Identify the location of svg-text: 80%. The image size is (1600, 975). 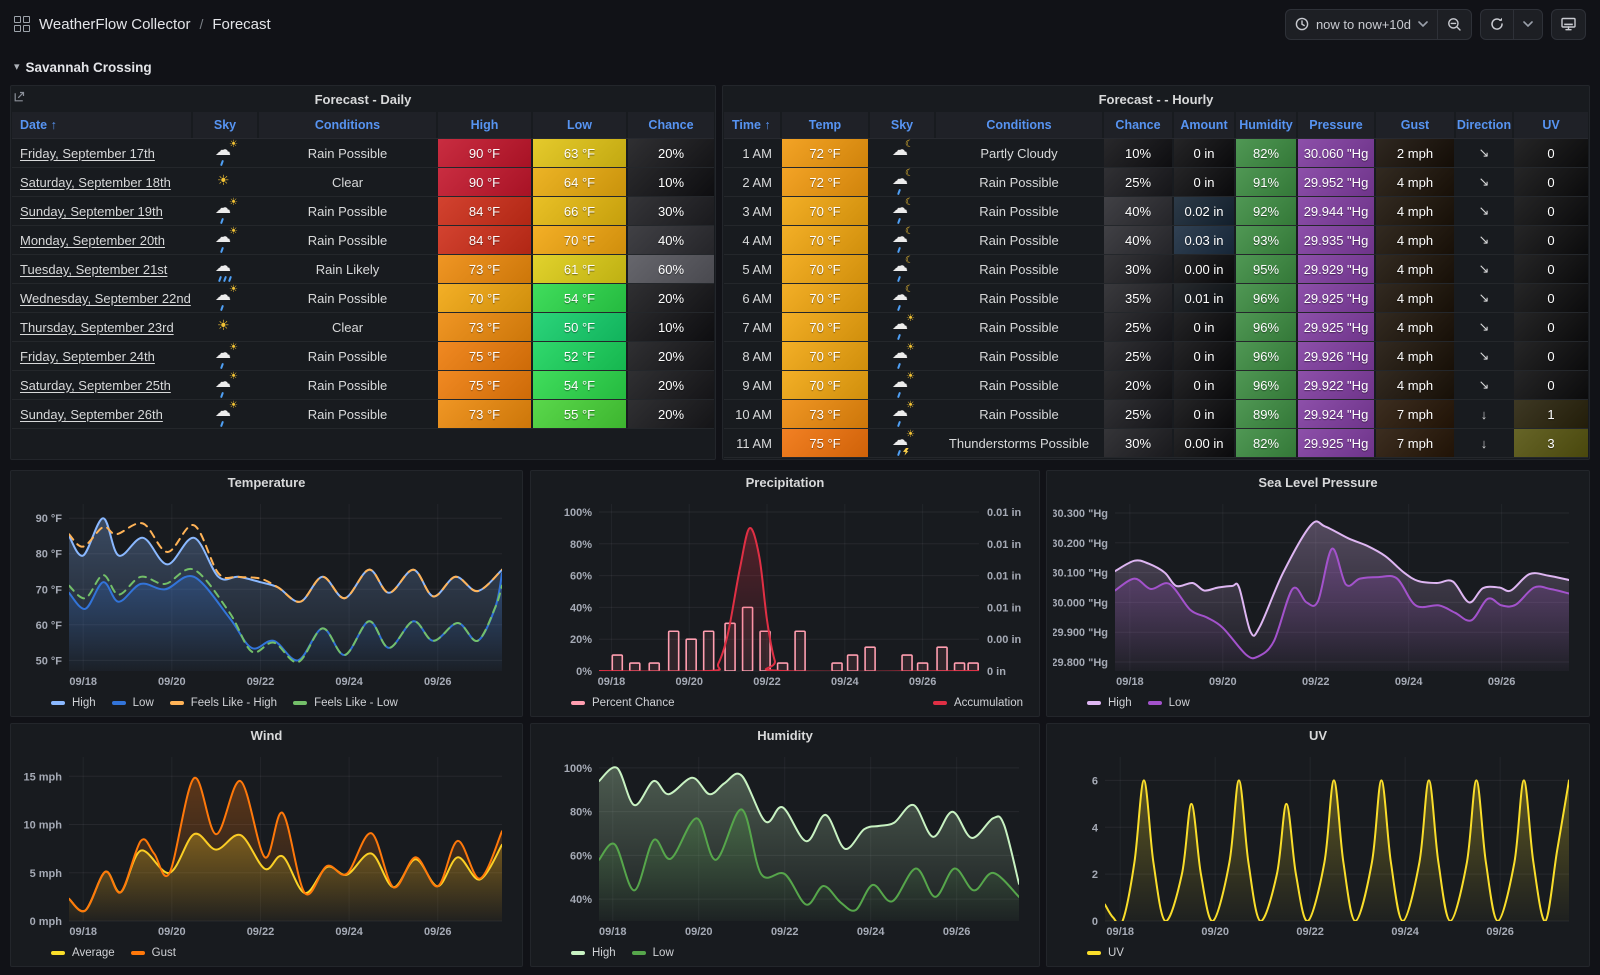
(581, 813).